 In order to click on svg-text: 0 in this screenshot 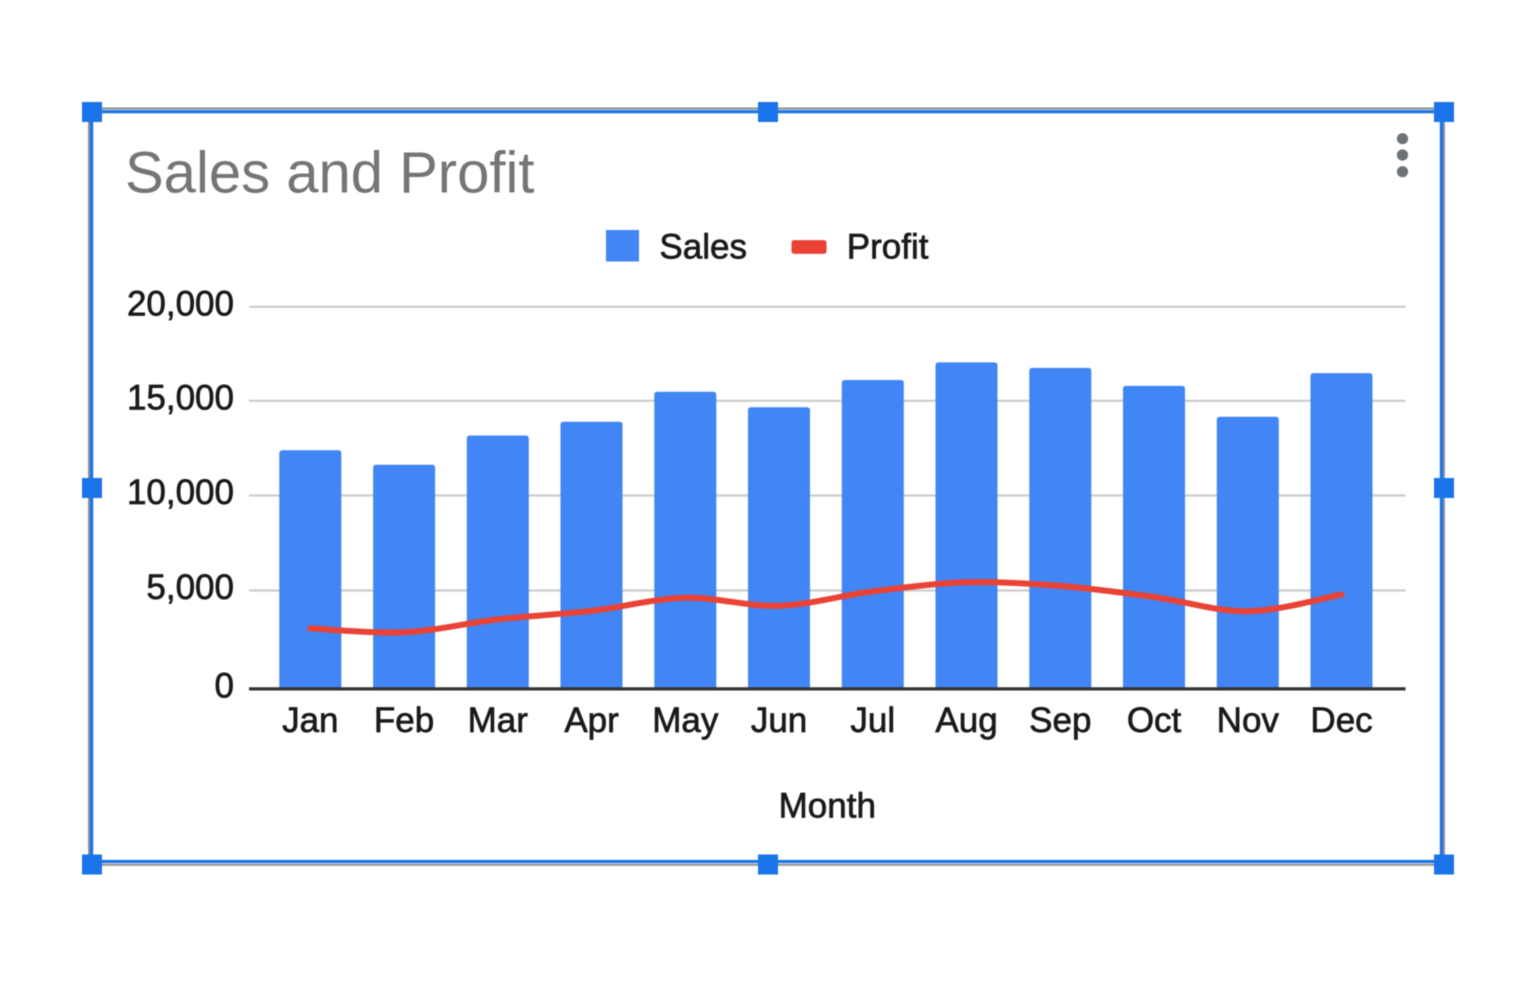, I will do `click(224, 686)`.